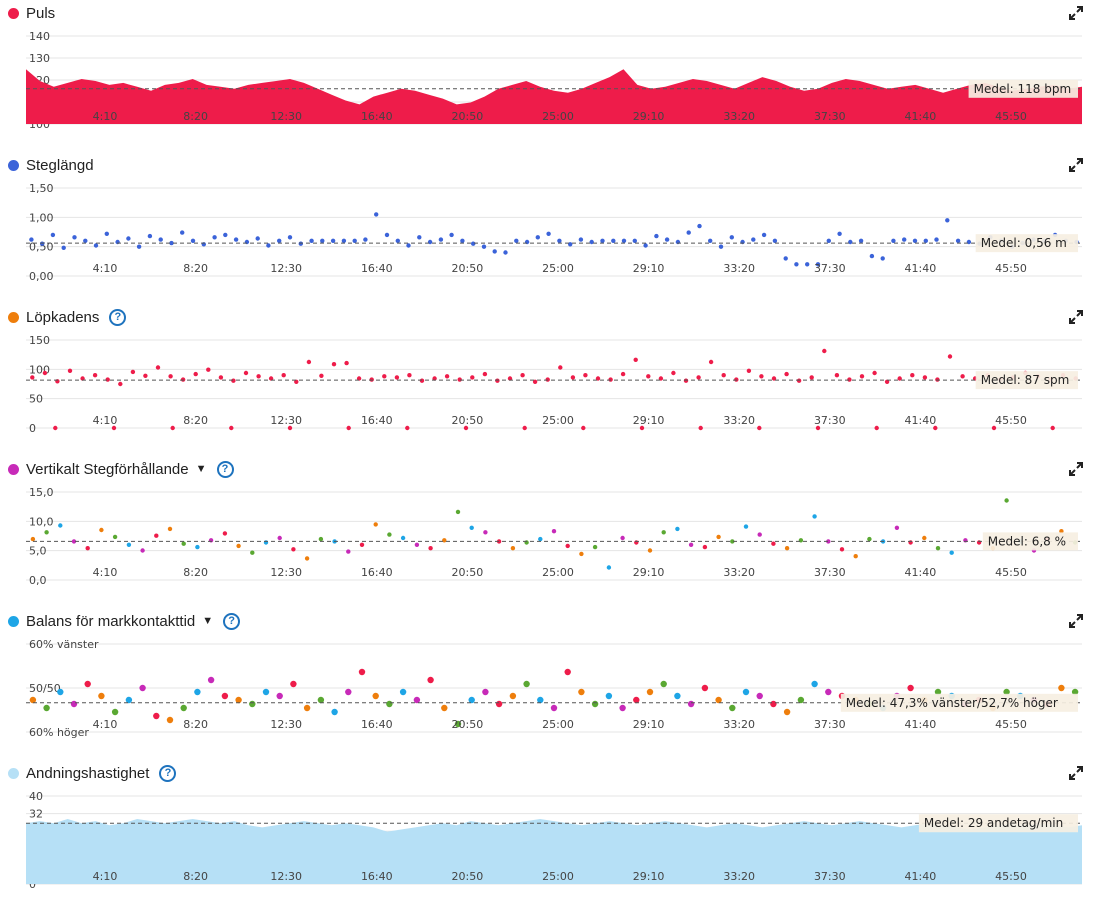 Image resolution: width=1099 pixels, height=912 pixels. What do you see at coordinates (468, 572) in the screenshot?
I see `x-tick-label: 20:50` at bounding box center [468, 572].